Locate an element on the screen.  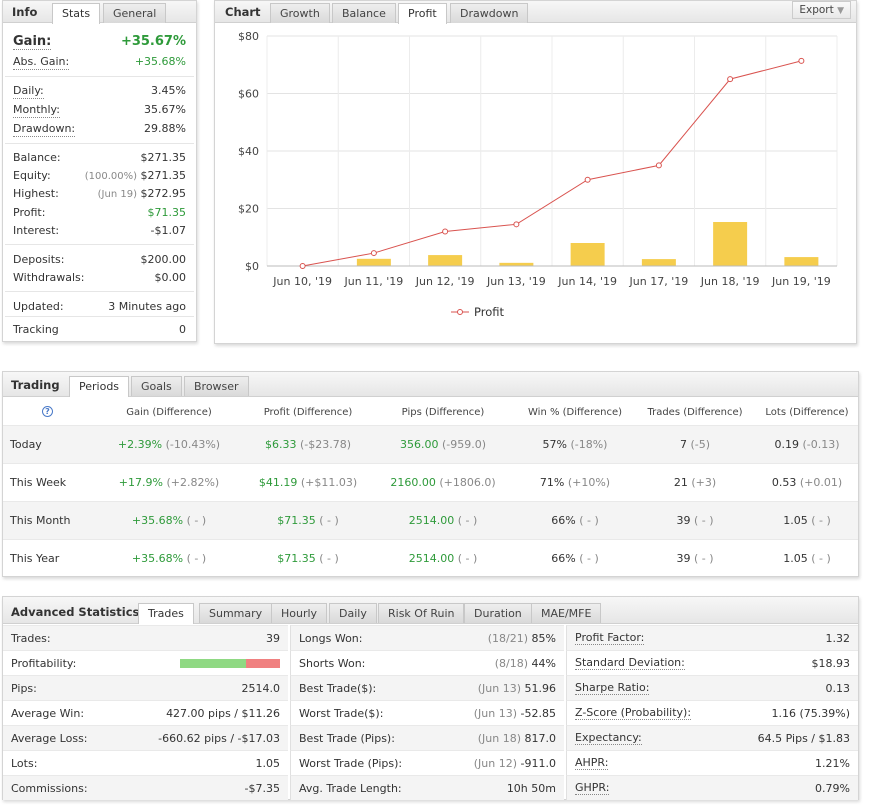
stat-detail: (Jun 12) is located at coordinates (495, 763).